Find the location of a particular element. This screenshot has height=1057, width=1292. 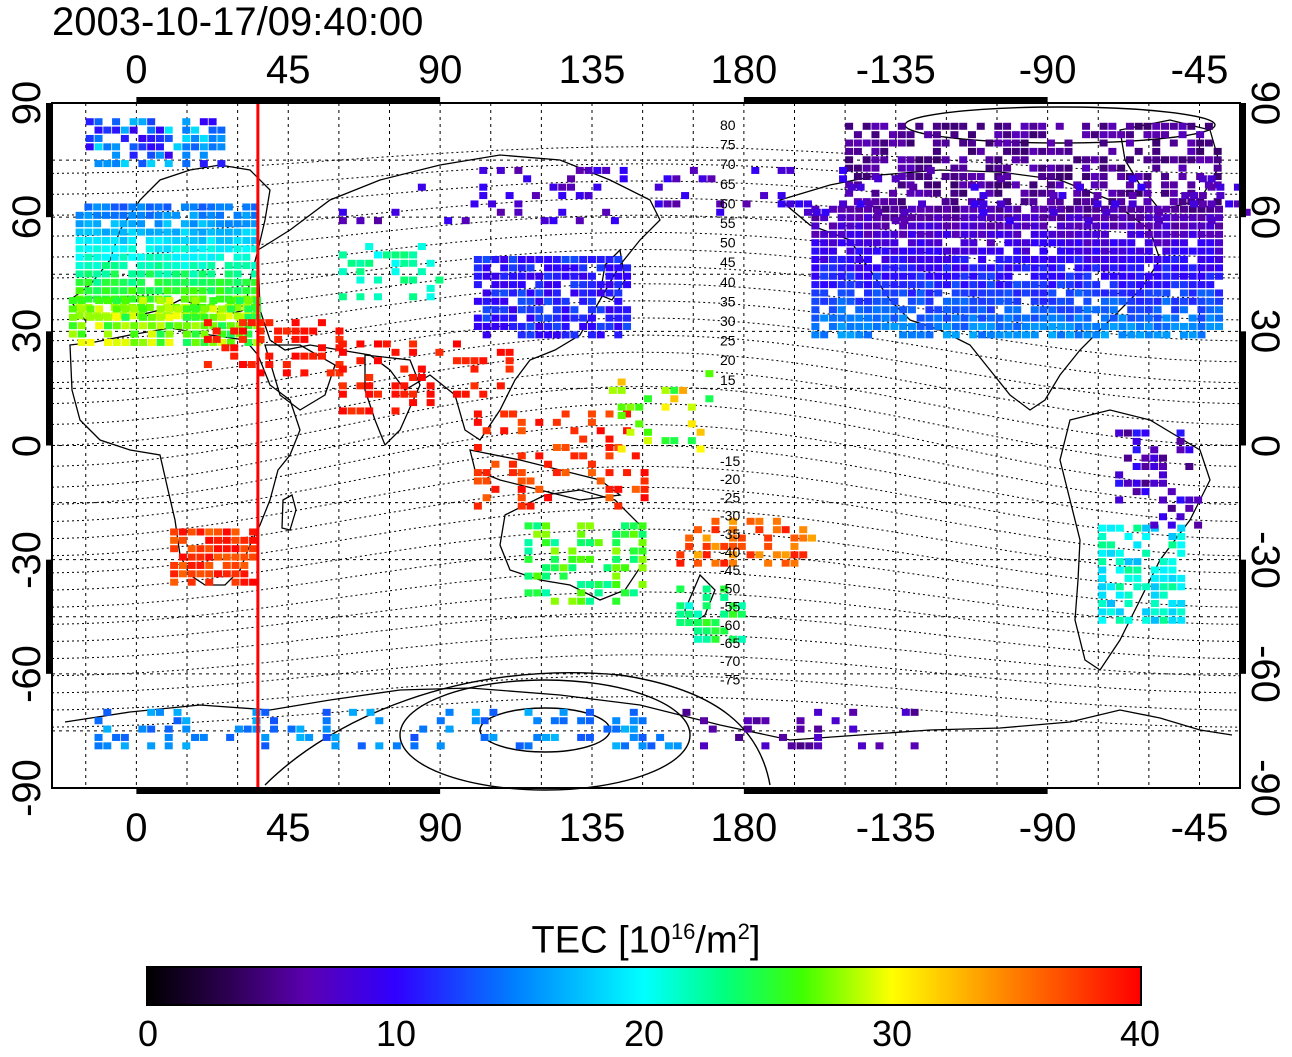

coastline-madagascar is located at coordinates (289, 512).